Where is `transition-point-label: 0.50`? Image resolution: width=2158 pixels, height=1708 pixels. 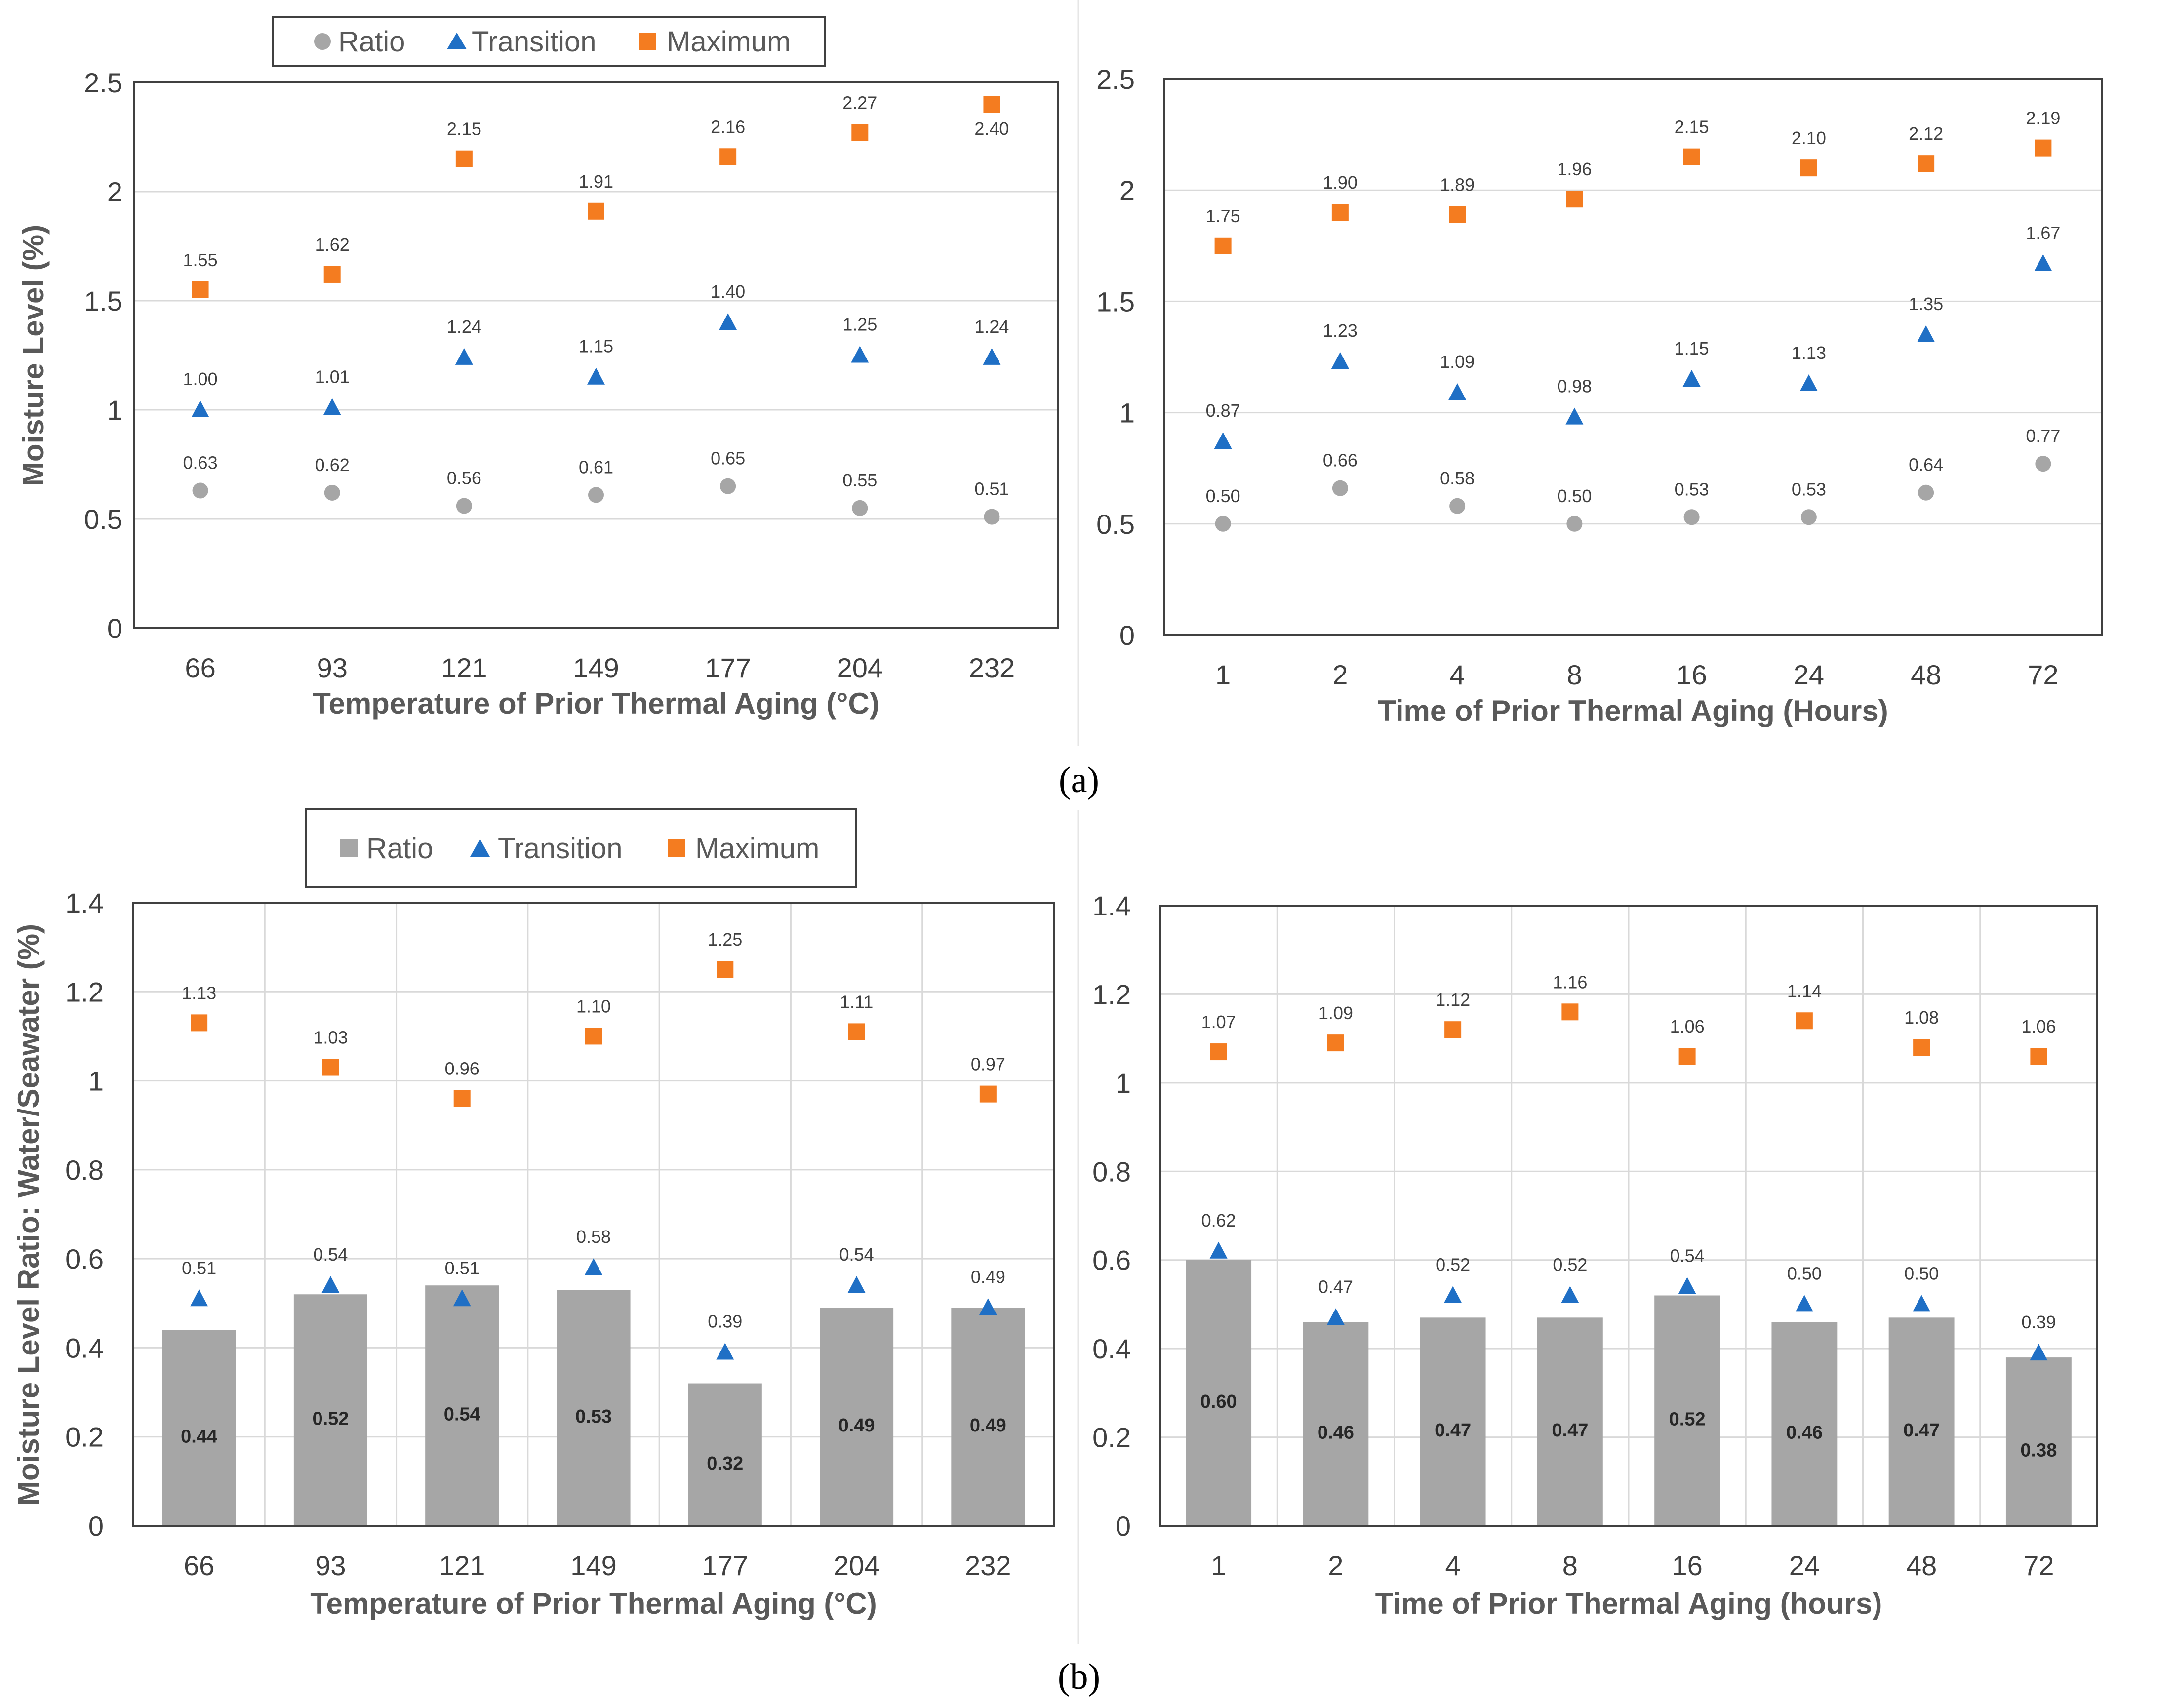 transition-point-label: 0.50 is located at coordinates (1921, 1273).